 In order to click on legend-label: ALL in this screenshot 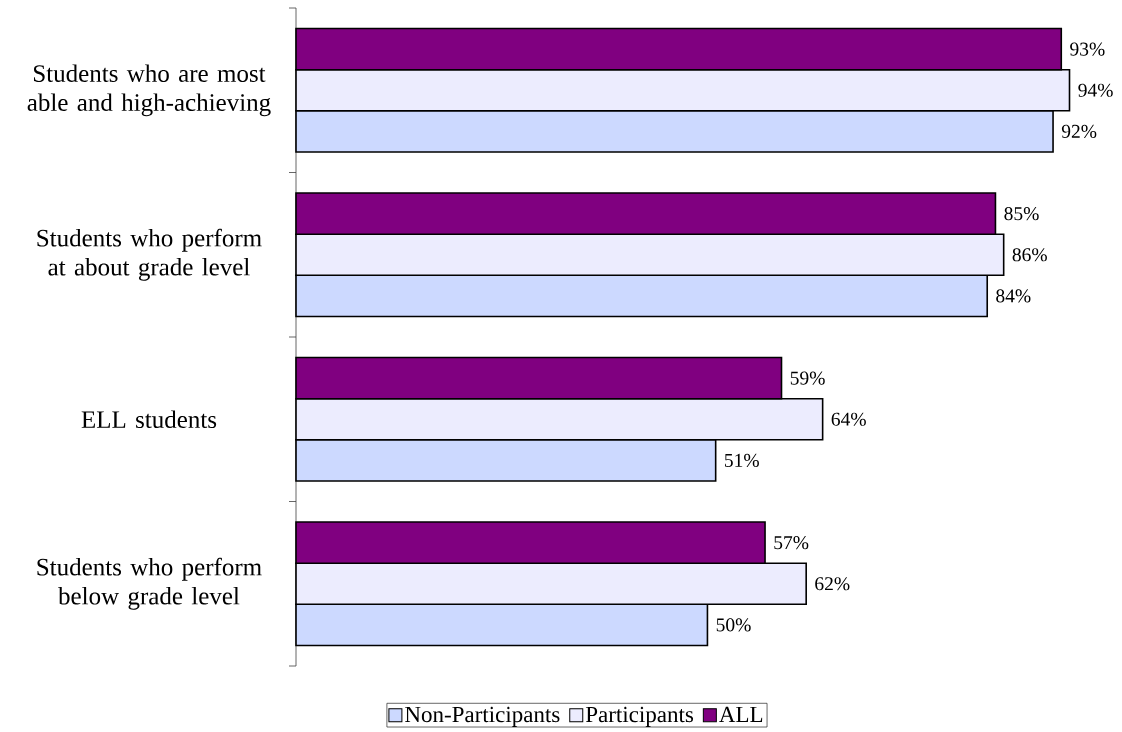, I will do `click(741, 714)`.